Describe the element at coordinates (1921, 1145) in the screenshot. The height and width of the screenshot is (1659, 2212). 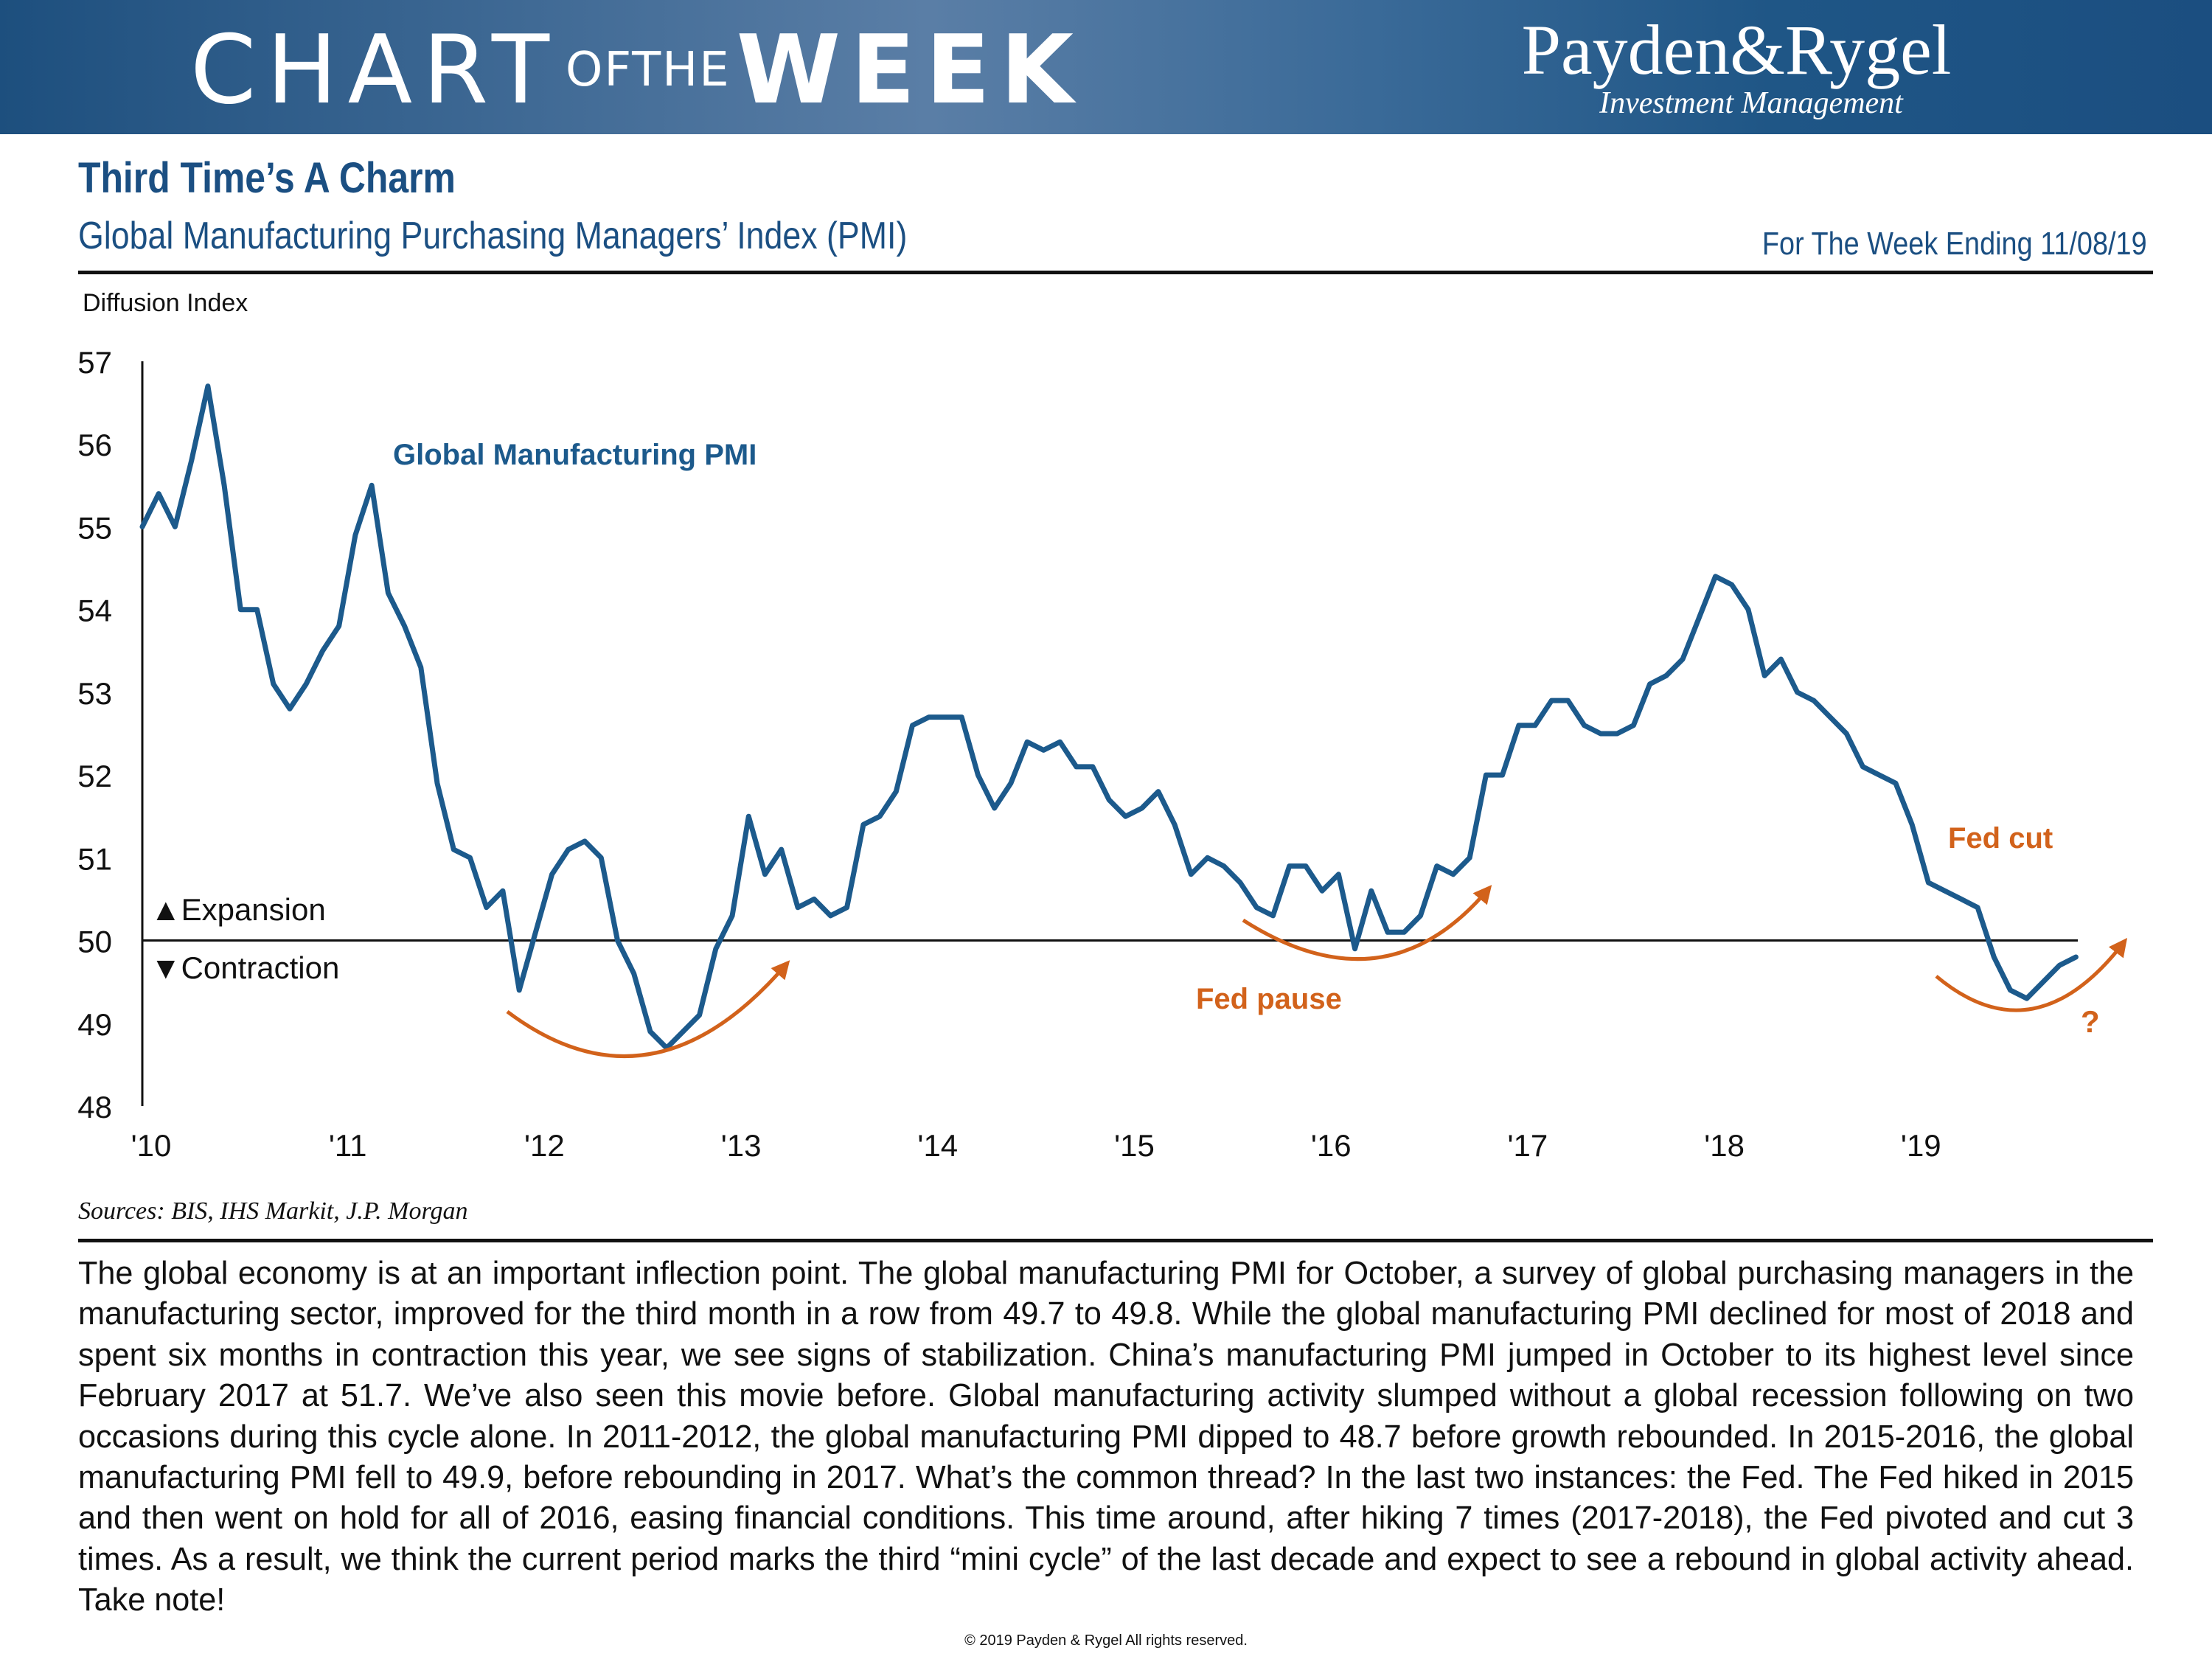
I see `x-tick-label: '19` at that location.